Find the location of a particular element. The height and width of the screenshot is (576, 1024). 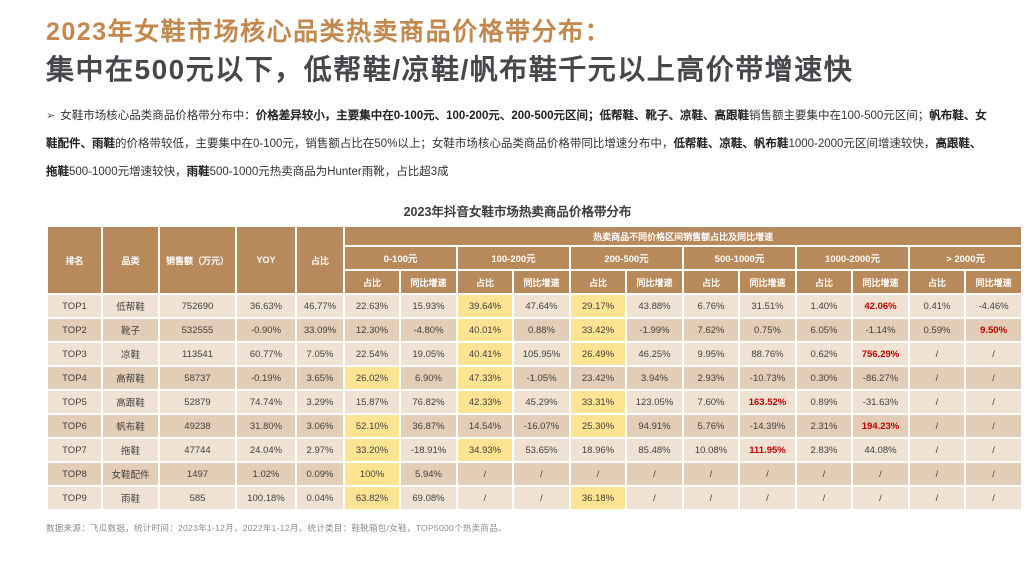

rank-cell: TOP4 is located at coordinates (74, 378).